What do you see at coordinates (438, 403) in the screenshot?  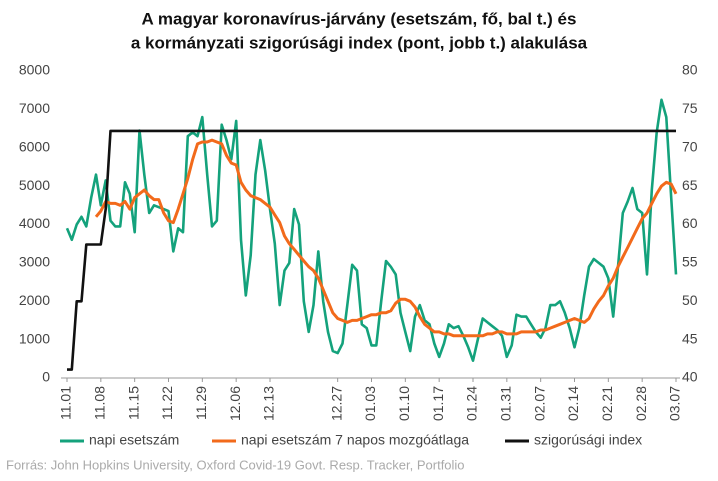 I see `x-tick-label: 01.17` at bounding box center [438, 403].